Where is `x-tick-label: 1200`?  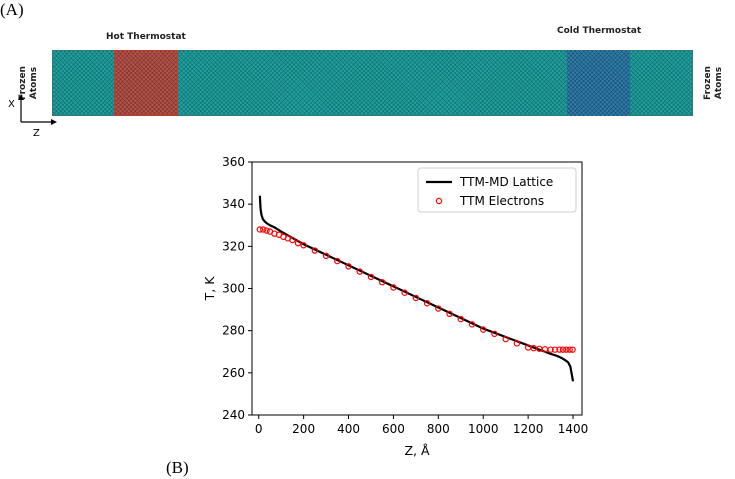 x-tick-label: 1200 is located at coordinates (528, 429).